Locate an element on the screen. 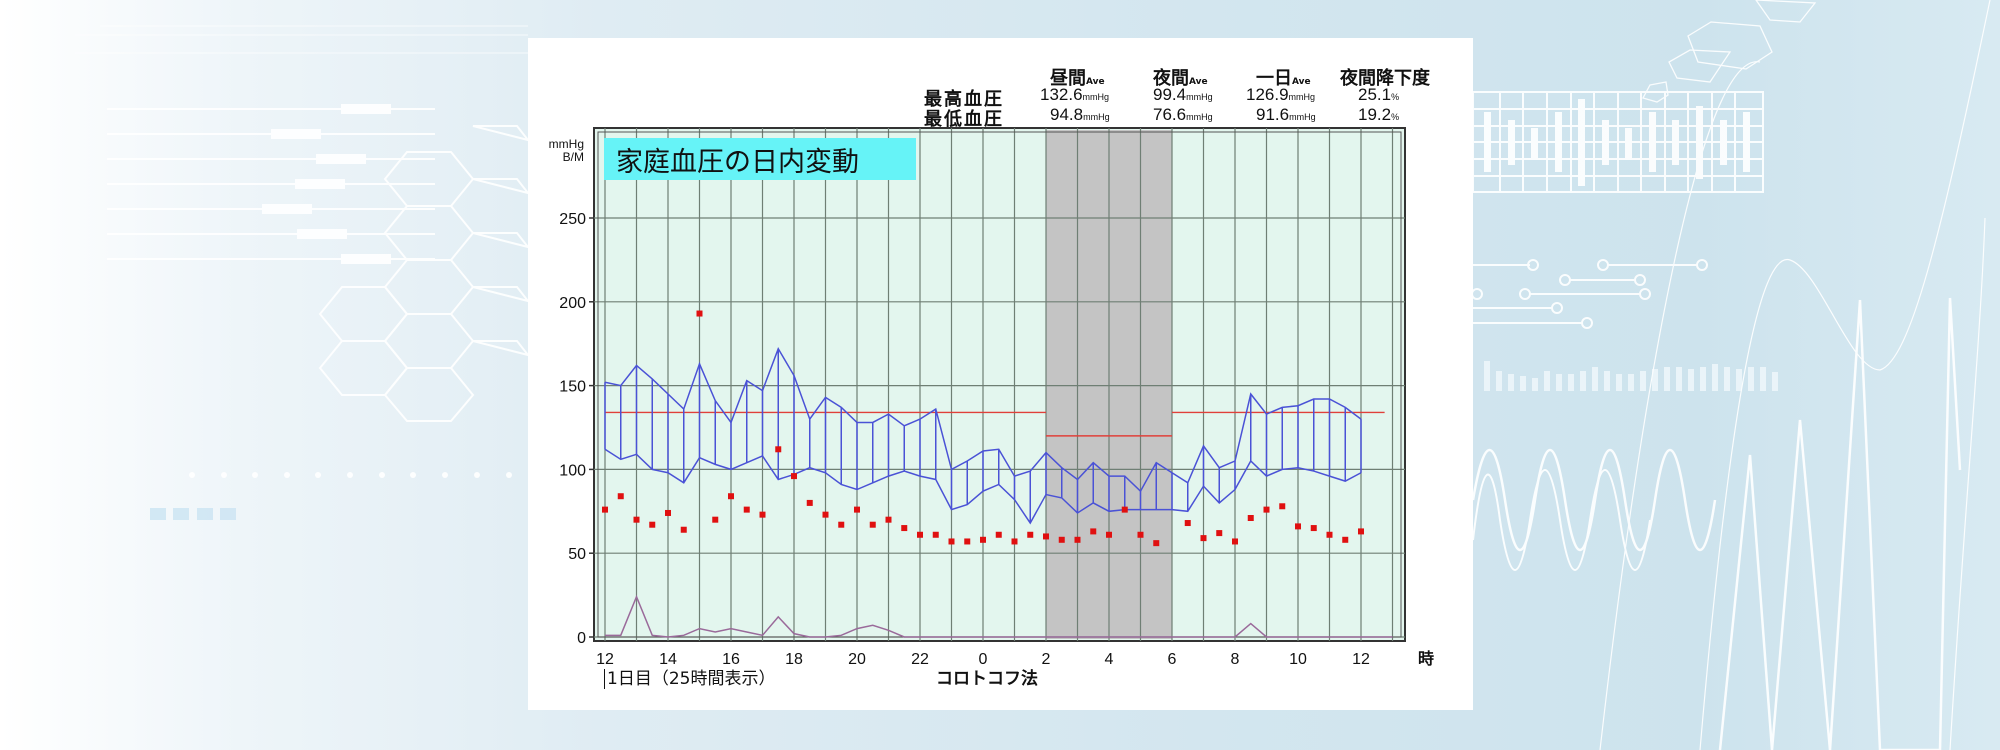  y-tick-label: 200 is located at coordinates (572, 303).